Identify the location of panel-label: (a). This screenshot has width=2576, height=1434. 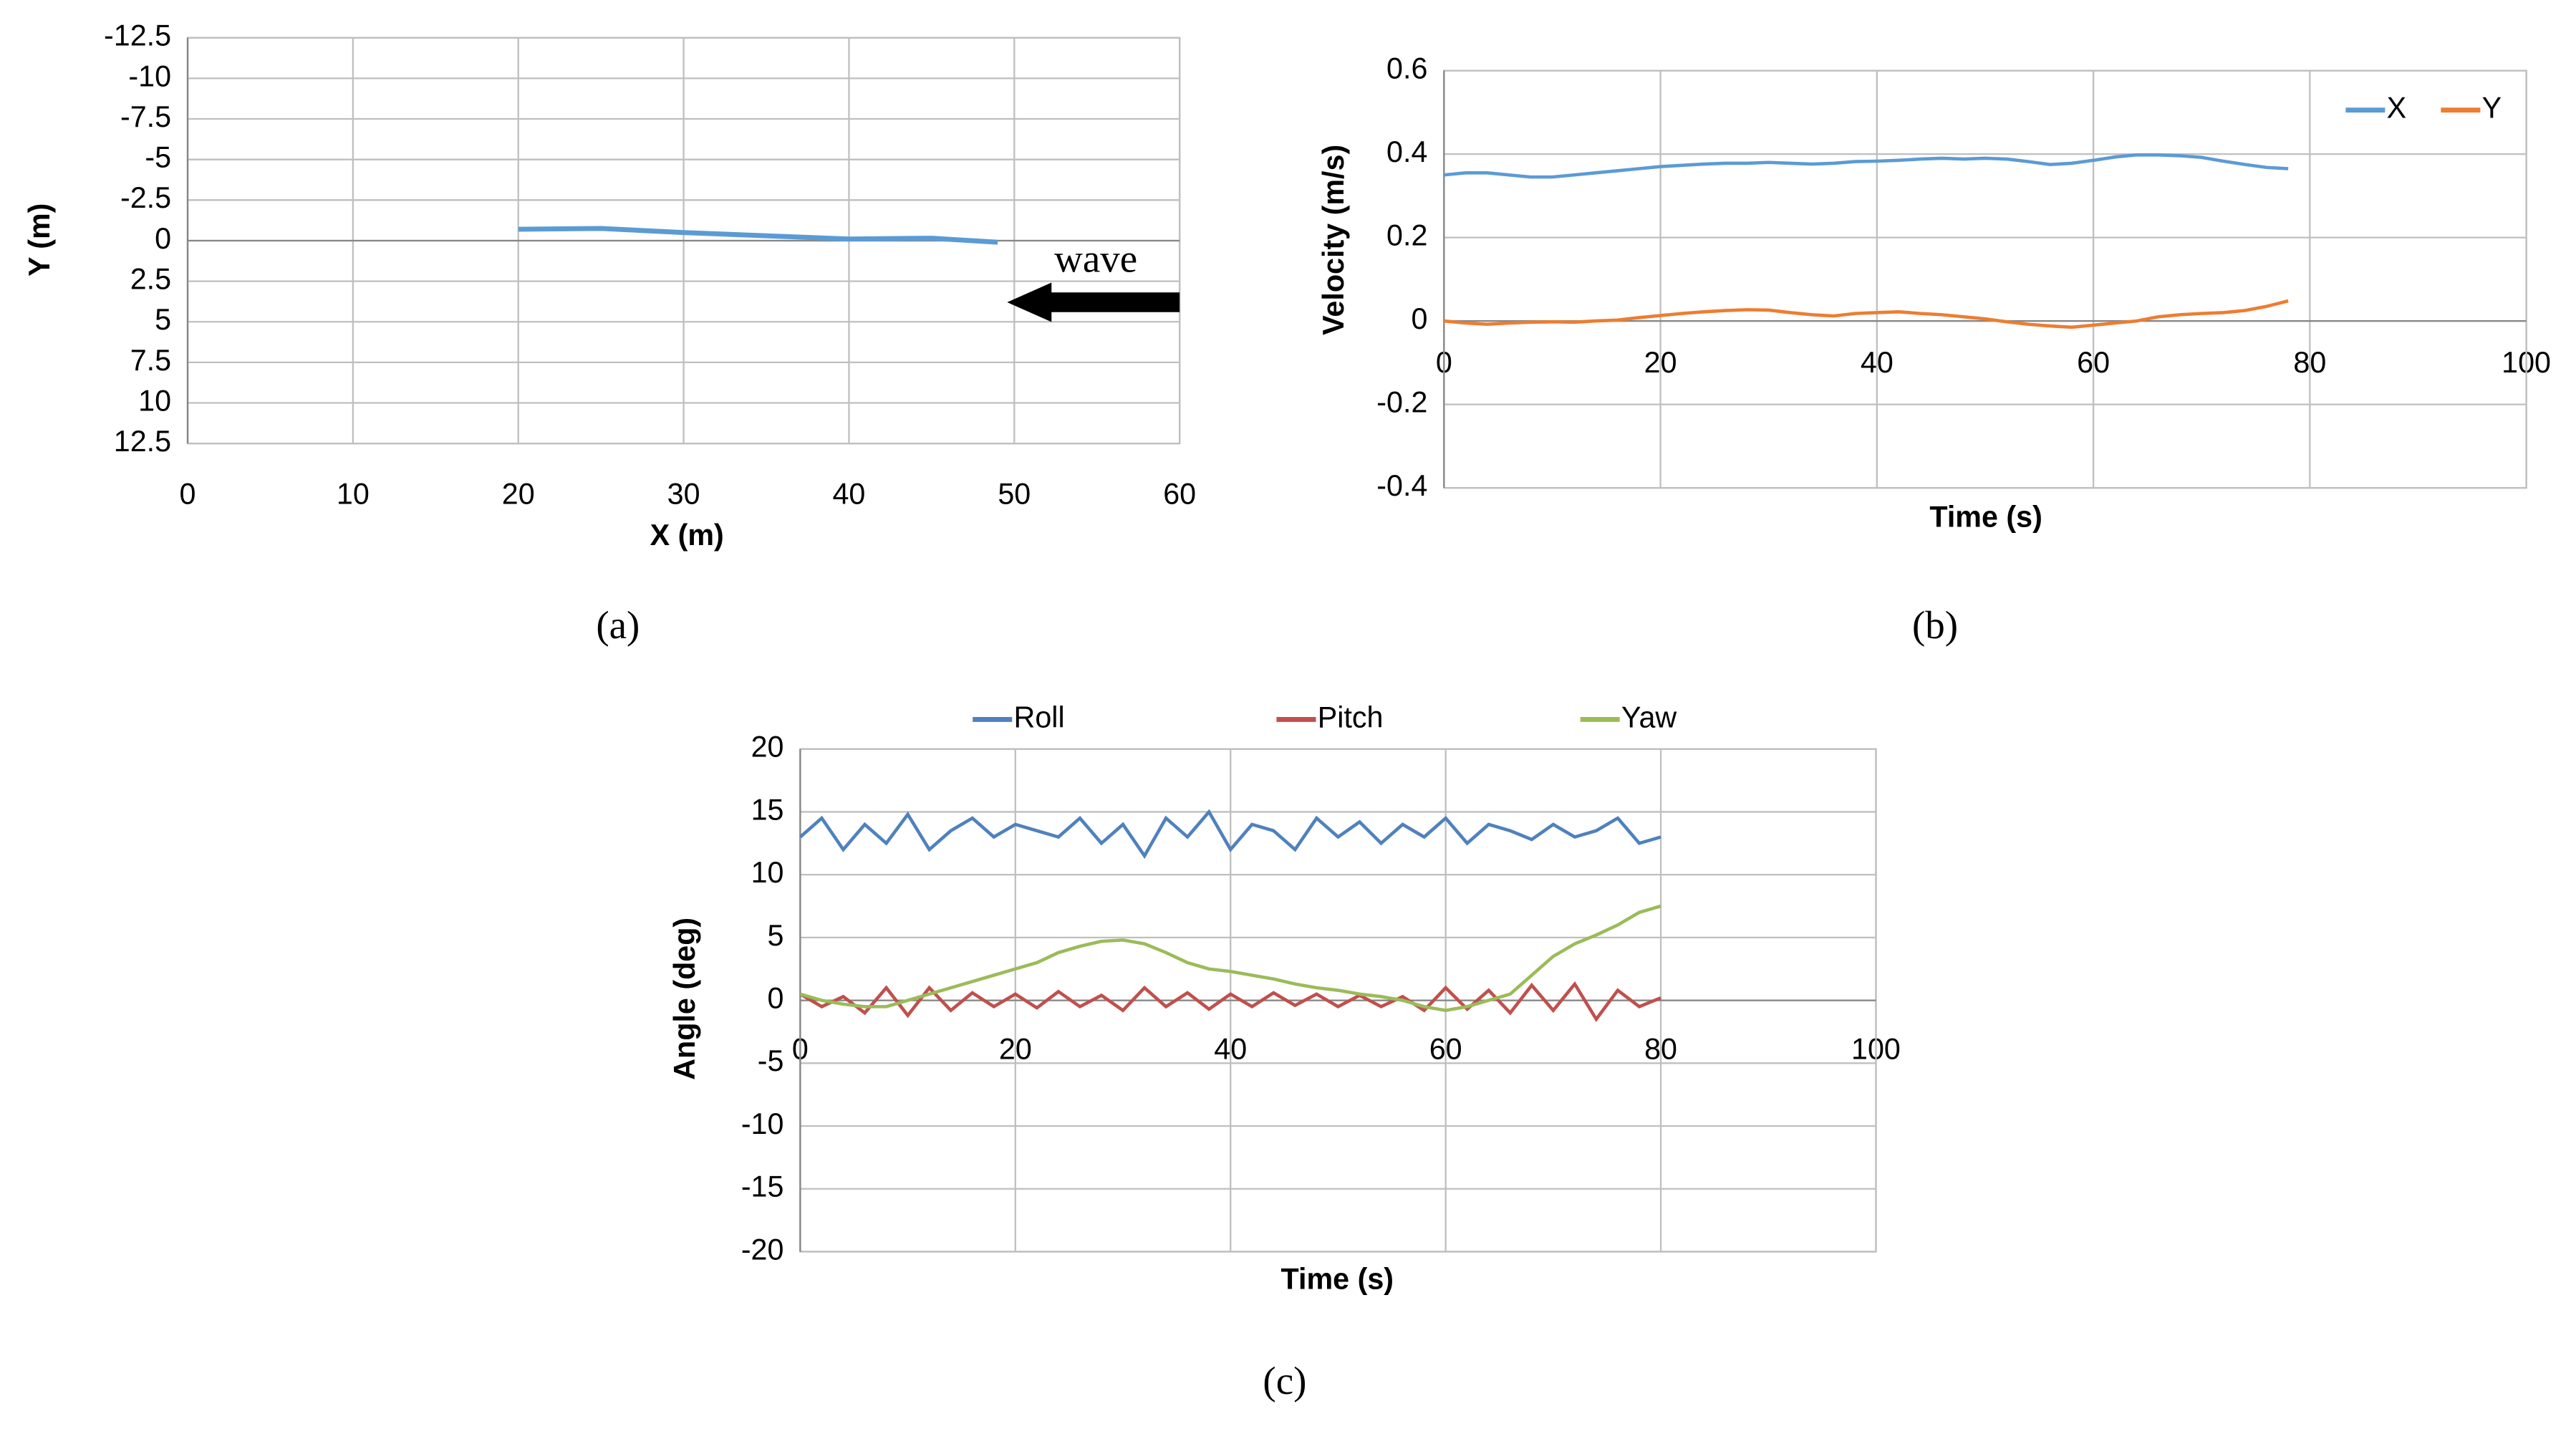
(618, 625).